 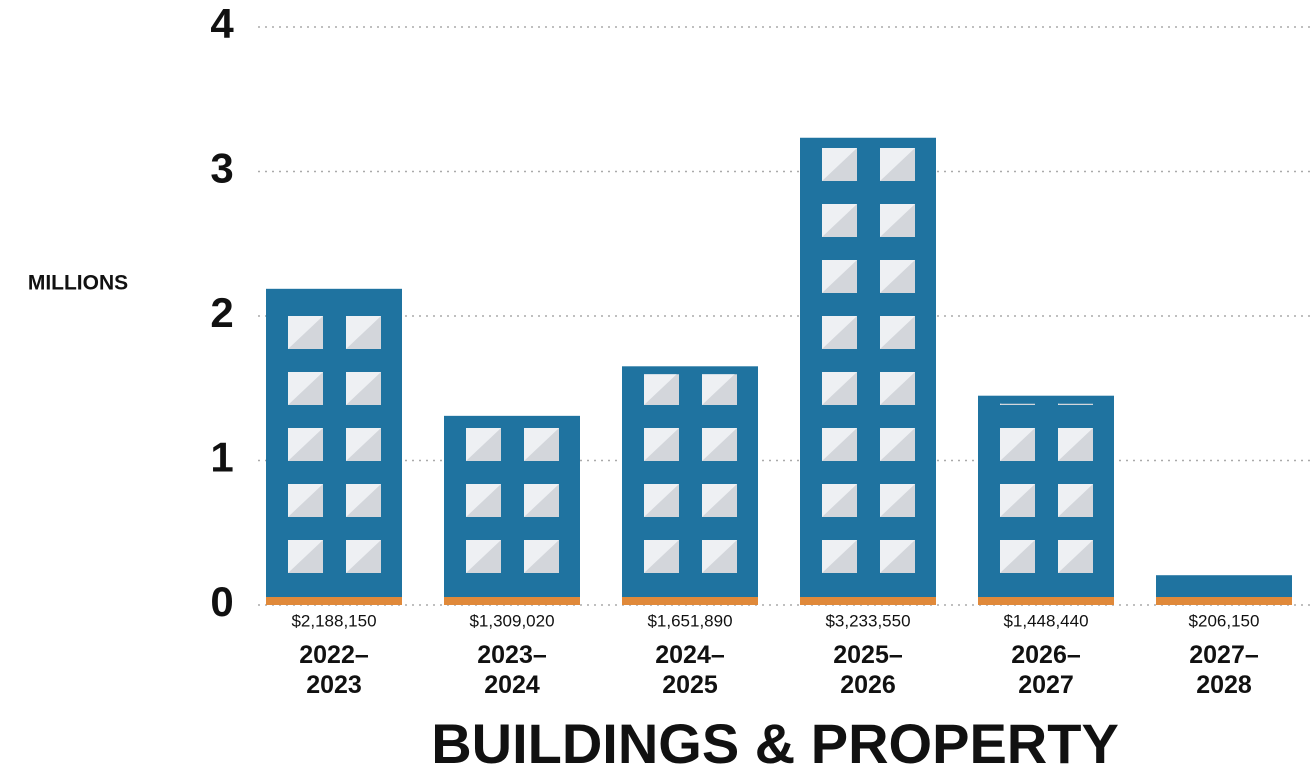 What do you see at coordinates (333, 620) in the screenshot?
I see `value-label: $2,188,150` at bounding box center [333, 620].